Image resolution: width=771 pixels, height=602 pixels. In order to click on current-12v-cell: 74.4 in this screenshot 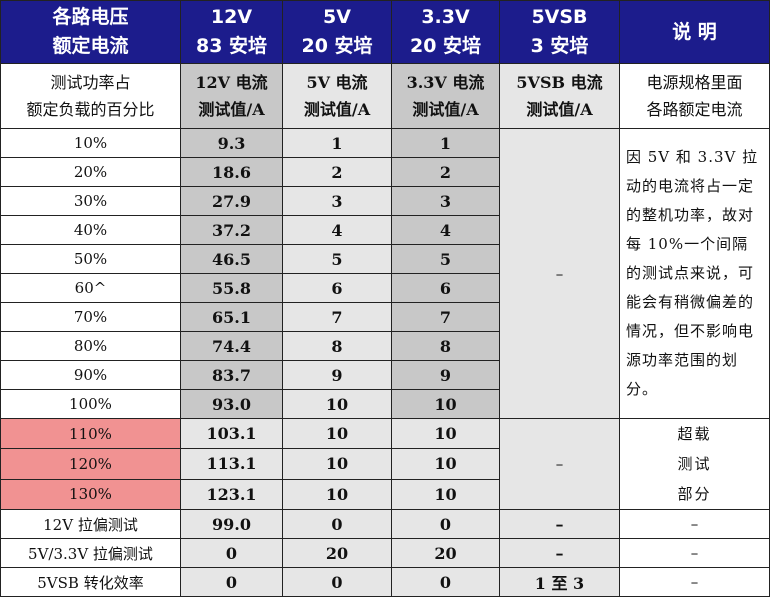, I will do `click(231, 346)`.